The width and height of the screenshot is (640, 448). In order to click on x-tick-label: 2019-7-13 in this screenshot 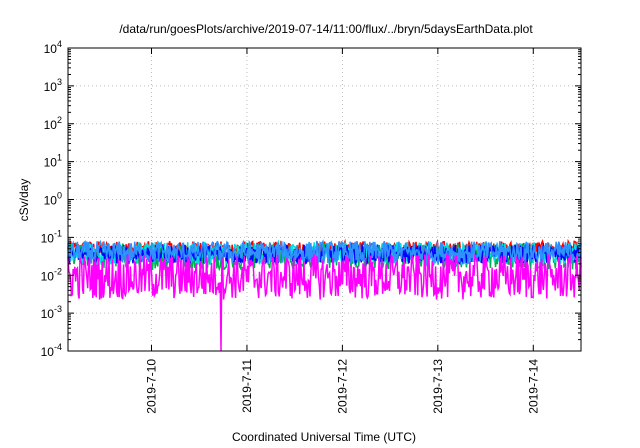, I will do `click(438, 386)`.